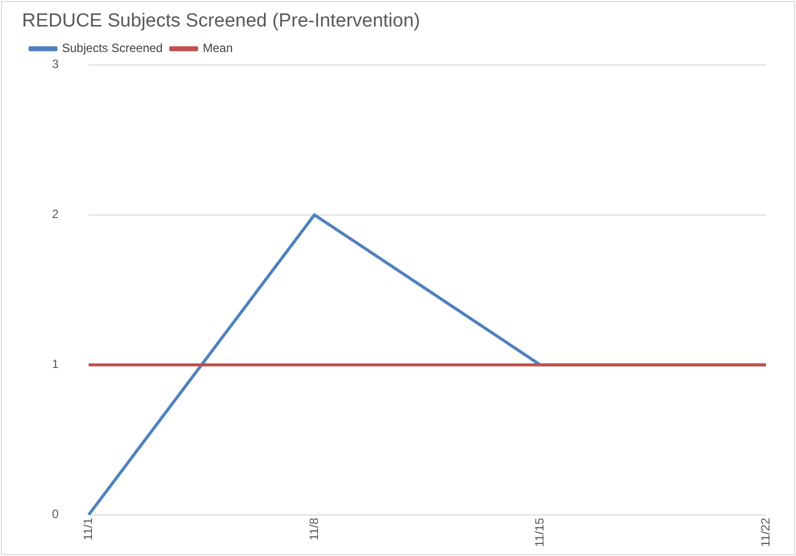  Describe the element at coordinates (217, 48) in the screenshot. I see `legend-label: Mean` at that location.